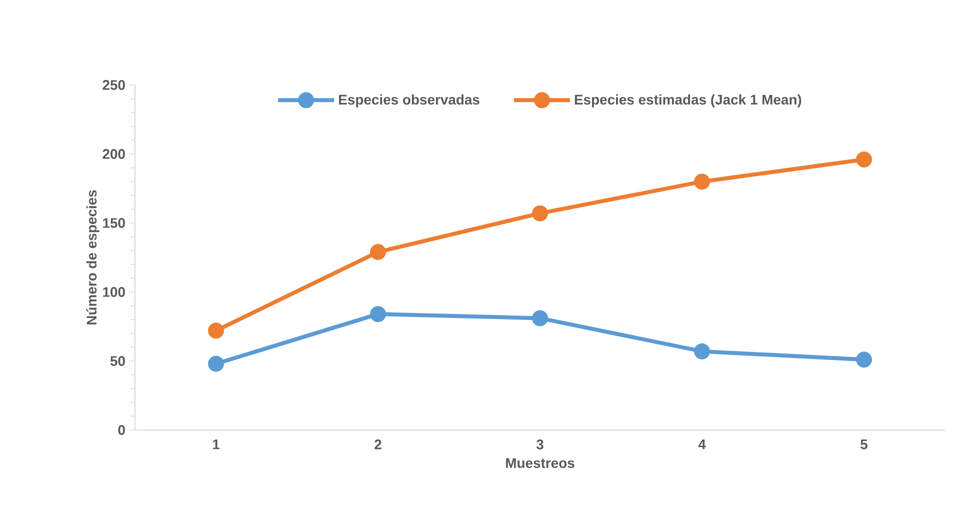 Image resolution: width=954 pixels, height=513 pixels. What do you see at coordinates (378, 445) in the screenshot?
I see `x-tick-label: 2` at bounding box center [378, 445].